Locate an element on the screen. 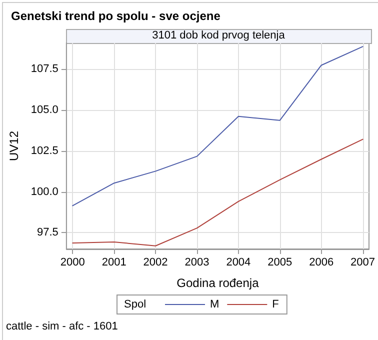 This screenshot has width=378, height=340. legend-title: Spol is located at coordinates (135, 304).